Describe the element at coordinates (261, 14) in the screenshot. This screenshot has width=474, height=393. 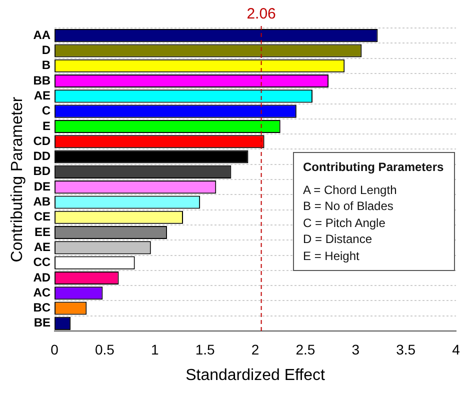
I see `ref-line-label: 2.06` at that location.